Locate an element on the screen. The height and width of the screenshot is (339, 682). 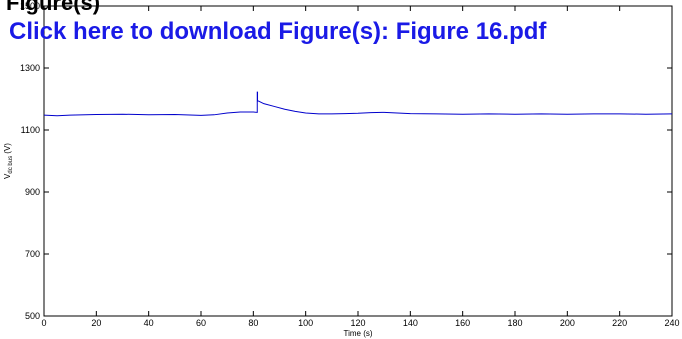
x-tick-label: 60 is located at coordinates (201, 323).